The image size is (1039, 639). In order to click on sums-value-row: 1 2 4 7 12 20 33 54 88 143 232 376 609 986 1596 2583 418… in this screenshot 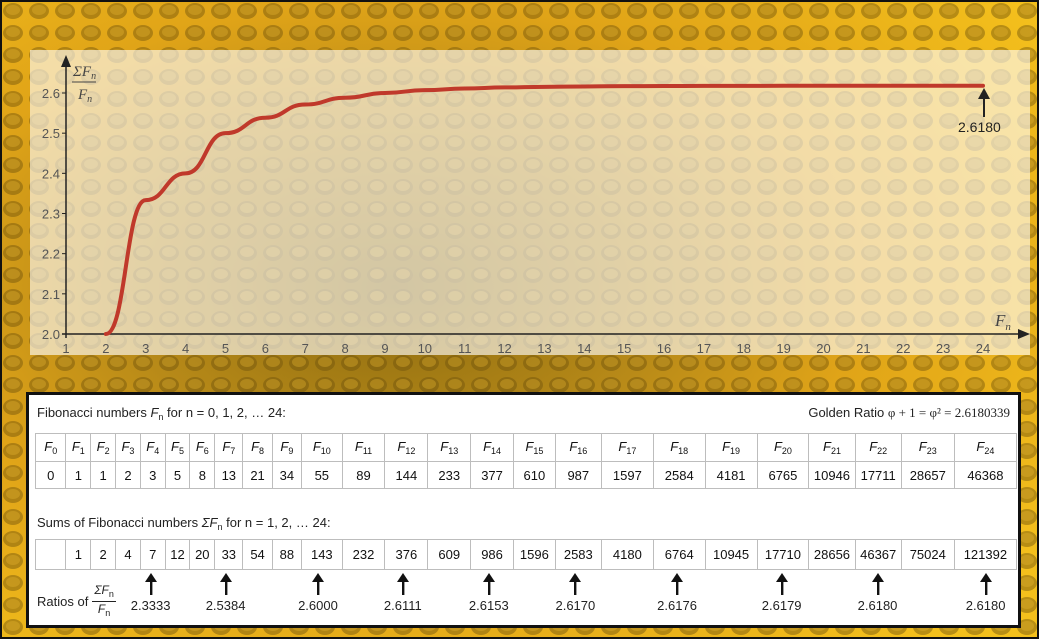, I will do `click(526, 554)`.